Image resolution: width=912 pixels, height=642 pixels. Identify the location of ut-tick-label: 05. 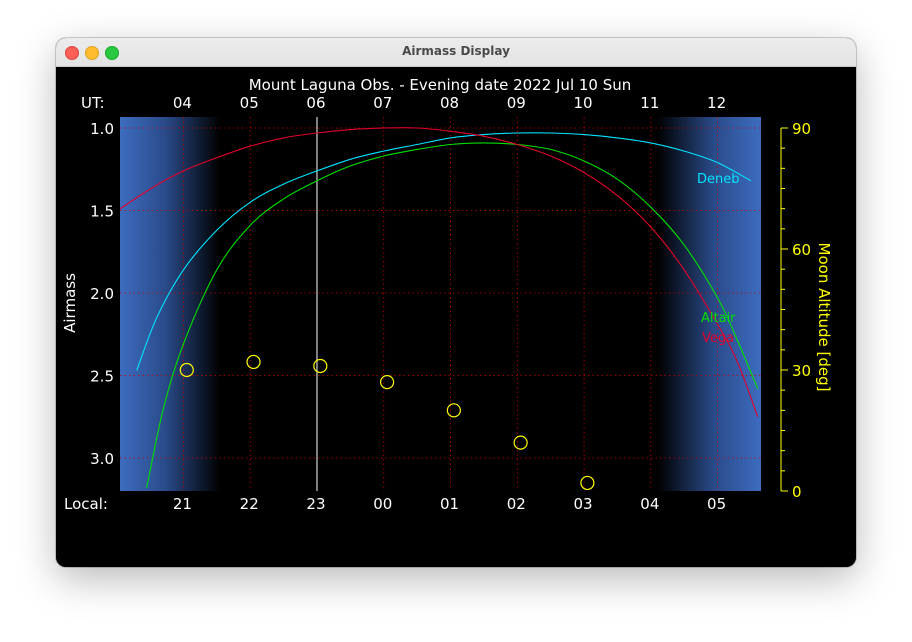
(249, 103).